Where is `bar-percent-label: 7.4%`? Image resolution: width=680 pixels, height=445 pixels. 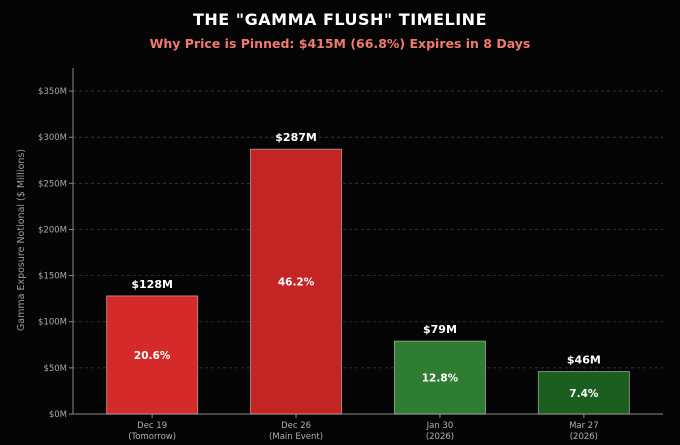 bar-percent-label: 7.4% is located at coordinates (584, 394).